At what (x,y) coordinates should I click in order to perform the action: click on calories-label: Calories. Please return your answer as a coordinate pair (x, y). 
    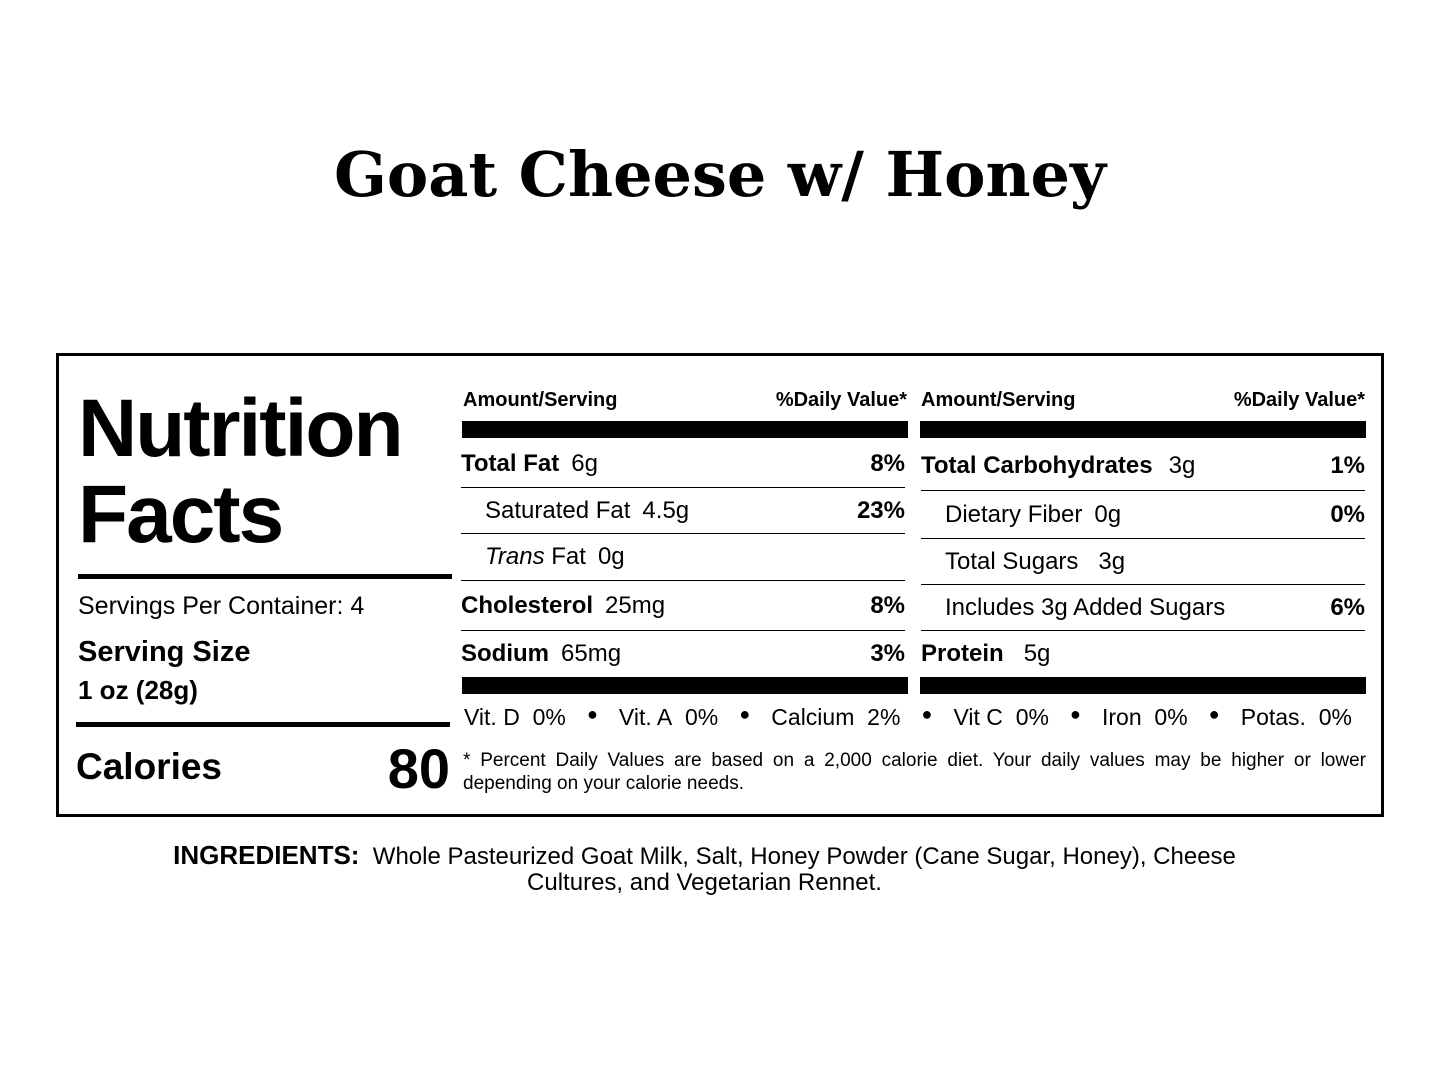
    Looking at the image, I should click on (149, 766).